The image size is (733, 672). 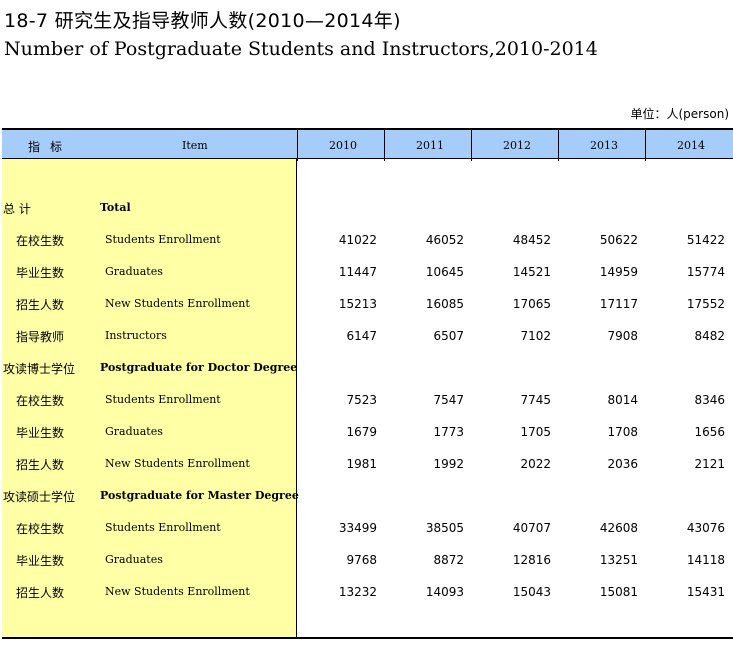 I want to click on cell-value-2010: 11447, so click(x=357, y=272).